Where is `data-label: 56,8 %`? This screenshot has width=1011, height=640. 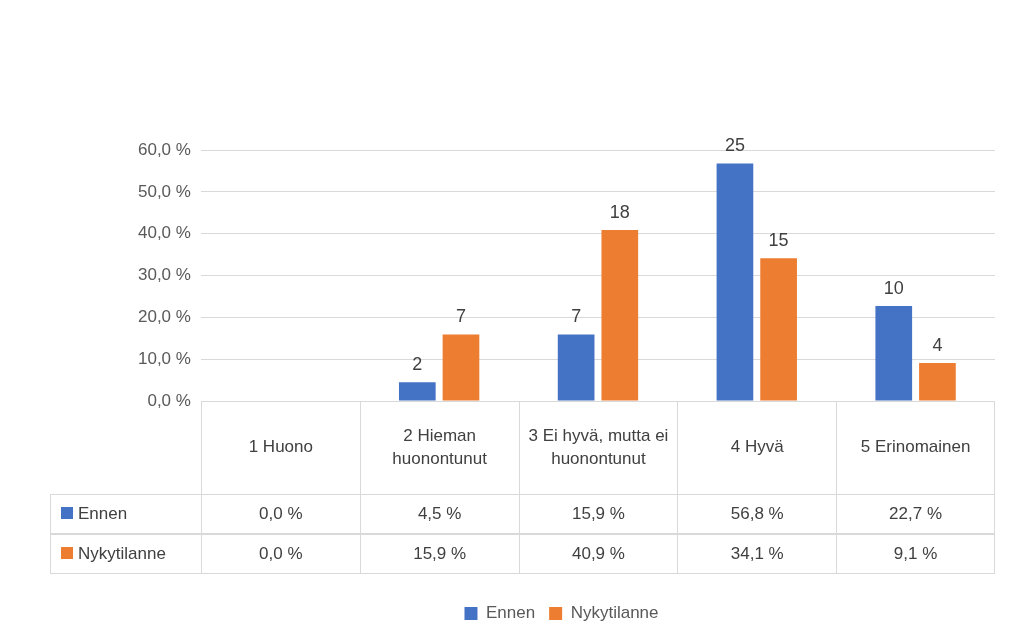 data-label: 56,8 % is located at coordinates (757, 513).